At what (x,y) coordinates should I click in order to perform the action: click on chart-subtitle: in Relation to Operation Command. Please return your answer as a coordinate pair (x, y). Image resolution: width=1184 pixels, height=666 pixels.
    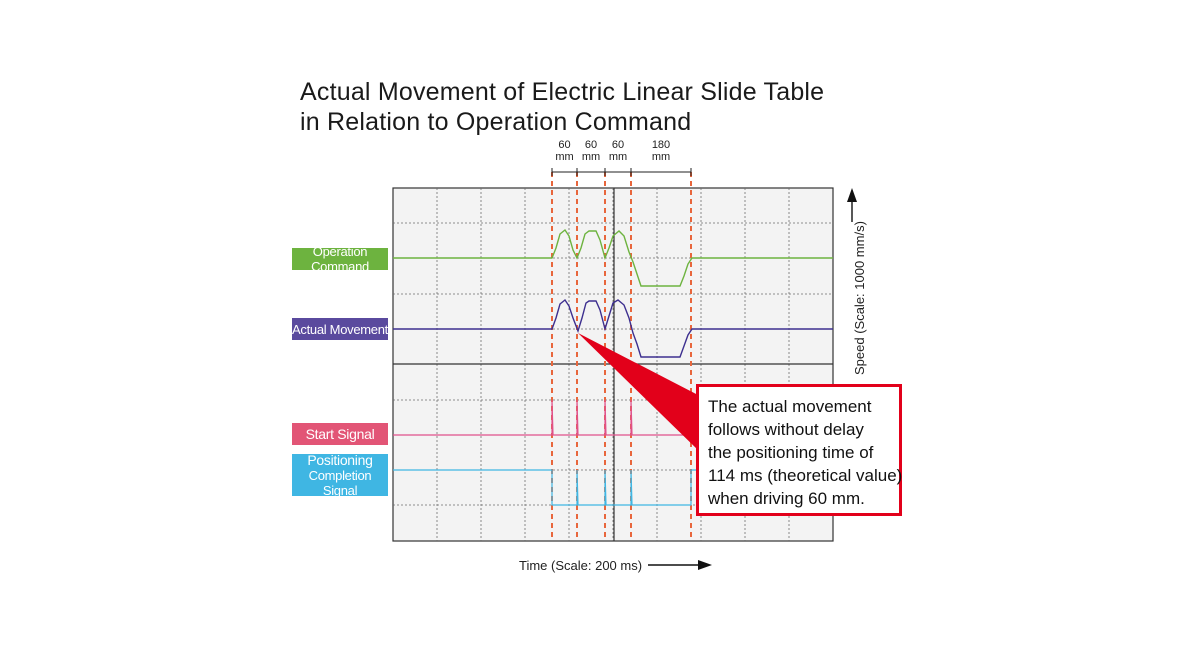
    Looking at the image, I should click on (496, 122).